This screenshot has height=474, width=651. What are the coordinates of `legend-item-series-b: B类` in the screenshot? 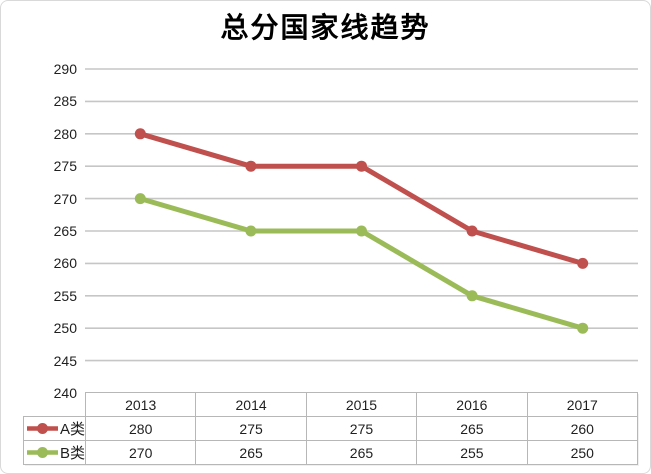 It's located at (54, 452).